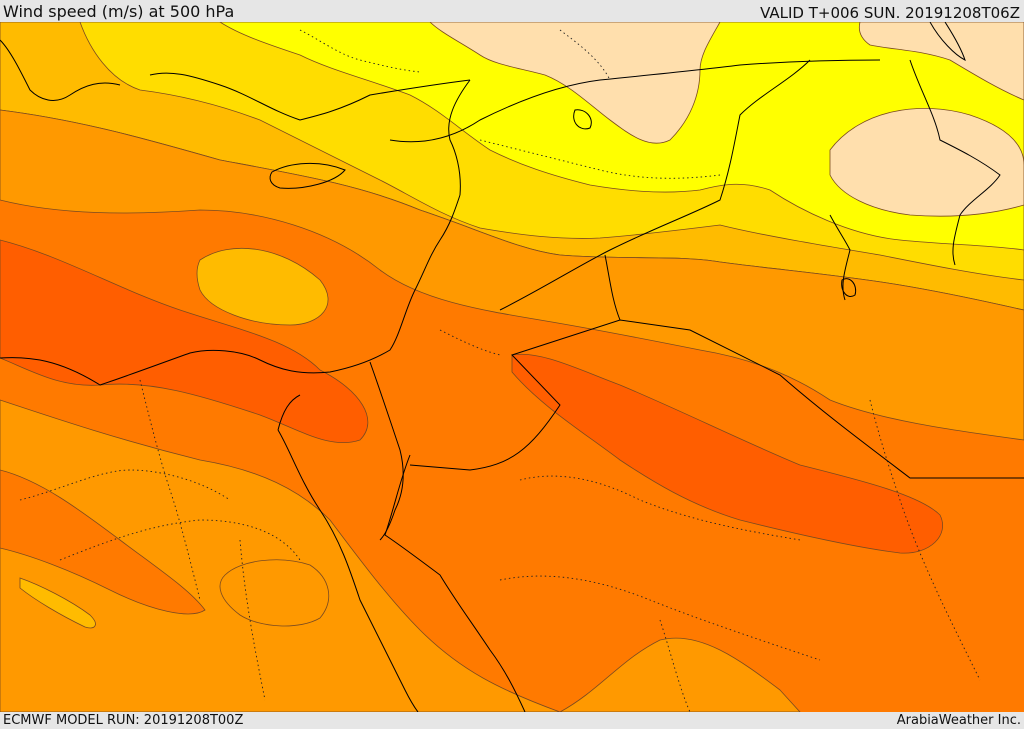  Describe the element at coordinates (955, 162) in the screenshot. I see `border-iran` at that location.